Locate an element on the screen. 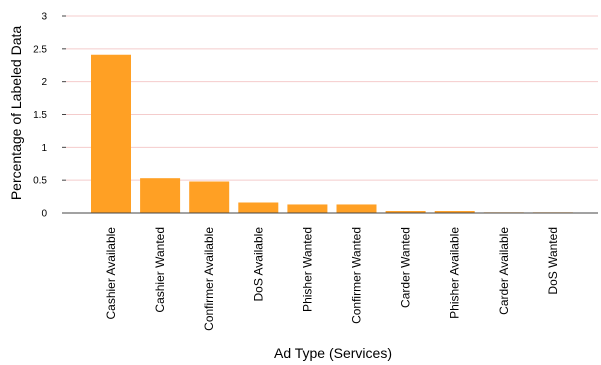  x-tick-label: Phisher Available is located at coordinates (455, 273).